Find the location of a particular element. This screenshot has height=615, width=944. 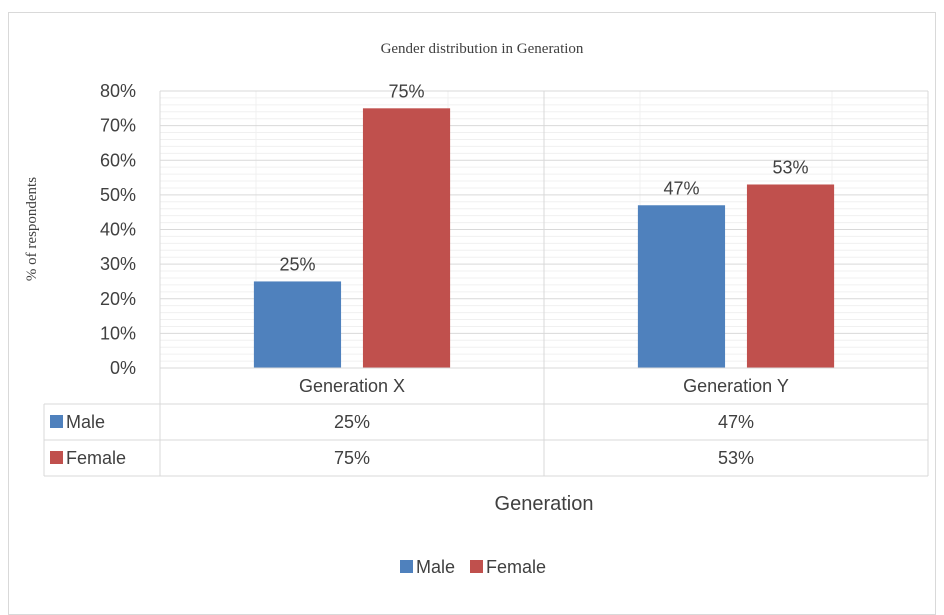

y-tick-label: 10% is located at coordinates (118, 333).